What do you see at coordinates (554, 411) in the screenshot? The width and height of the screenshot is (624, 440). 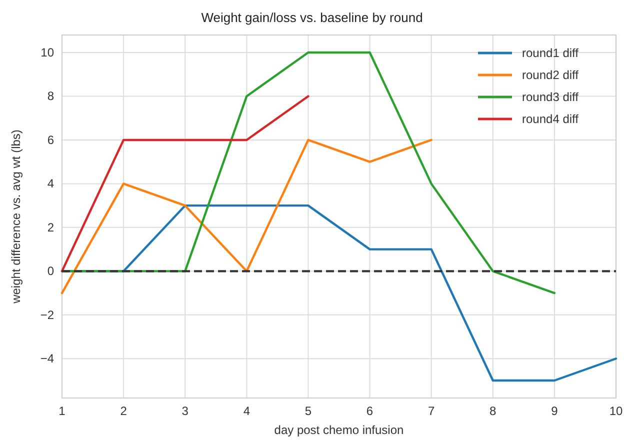 I see `x-tick-label: 9` at bounding box center [554, 411].